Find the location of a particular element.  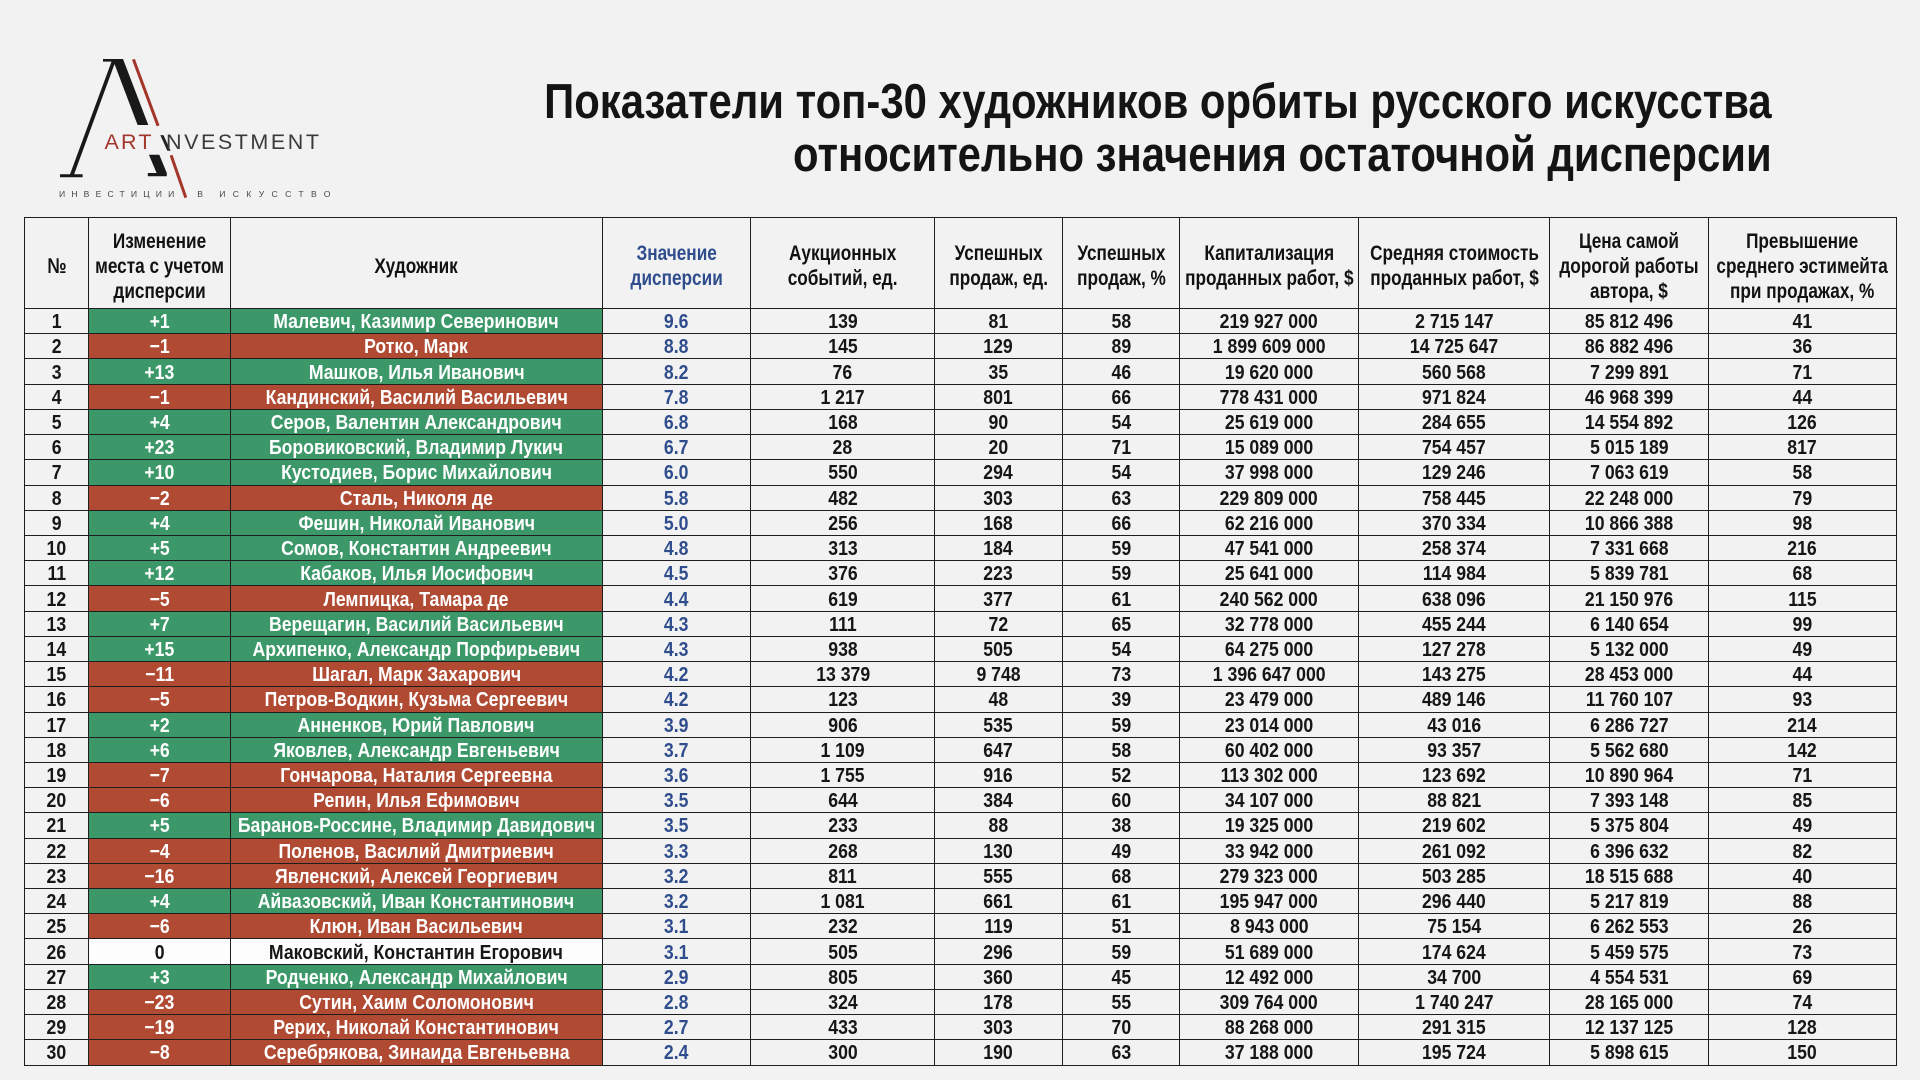

svg-text: ИСКУССТВО is located at coordinates (278, 194).